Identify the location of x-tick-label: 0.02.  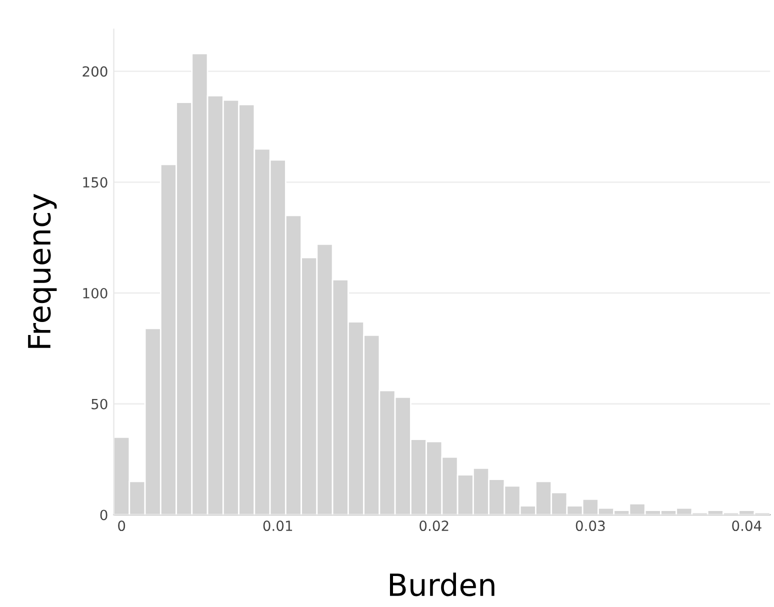
(434, 526).